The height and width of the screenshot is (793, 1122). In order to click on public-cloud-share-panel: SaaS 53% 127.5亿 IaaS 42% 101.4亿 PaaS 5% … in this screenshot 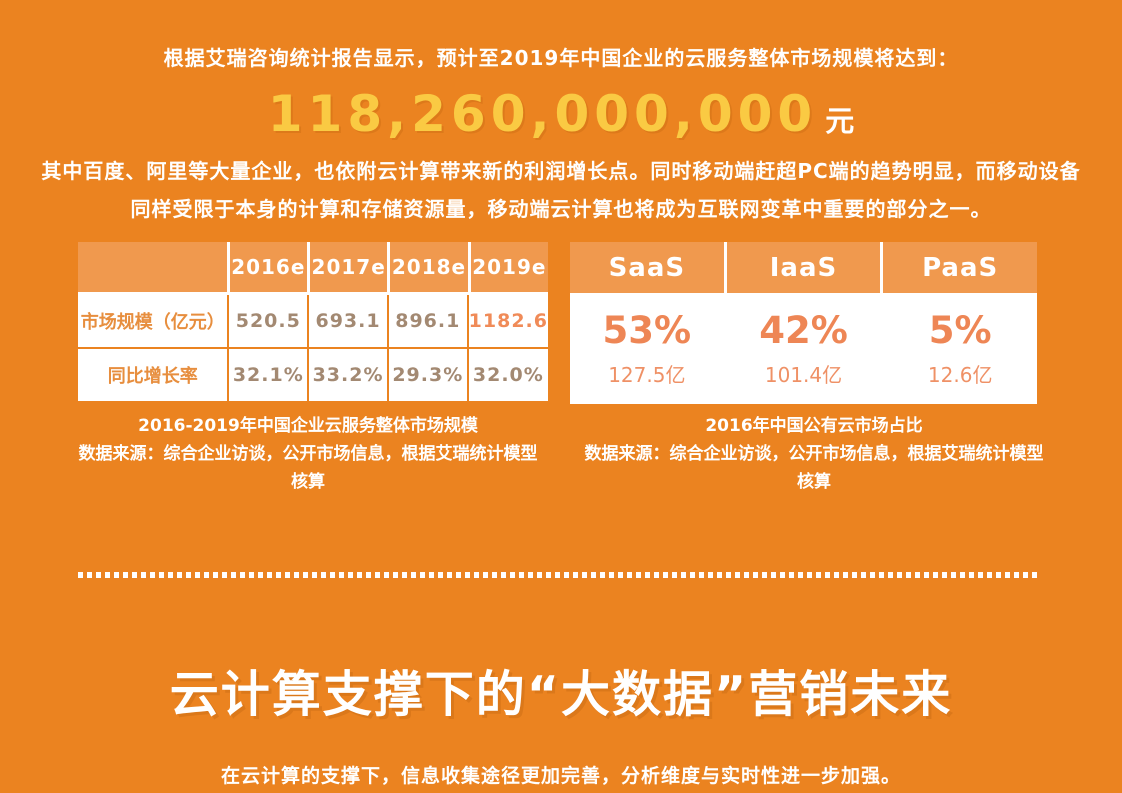, I will do `click(804, 323)`.